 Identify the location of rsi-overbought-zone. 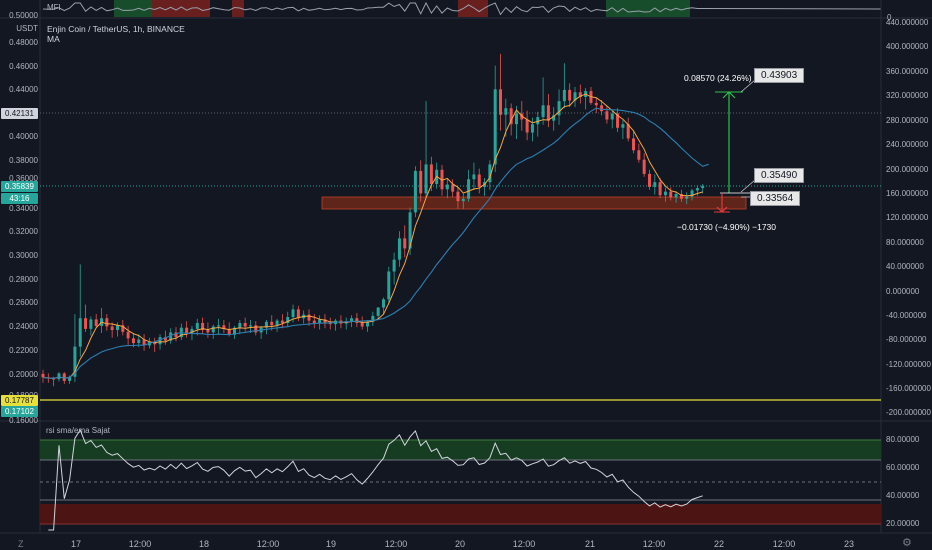
(460, 450).